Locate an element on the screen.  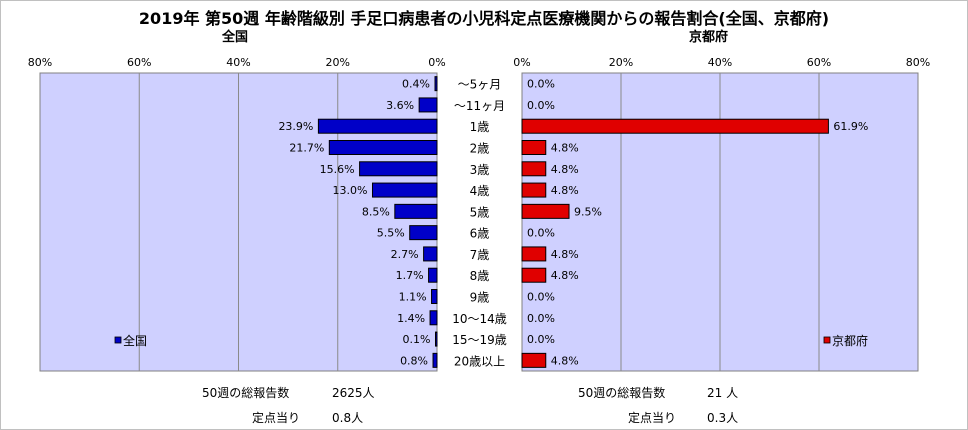
left-x-tick-label: 40% is located at coordinates (238, 62).